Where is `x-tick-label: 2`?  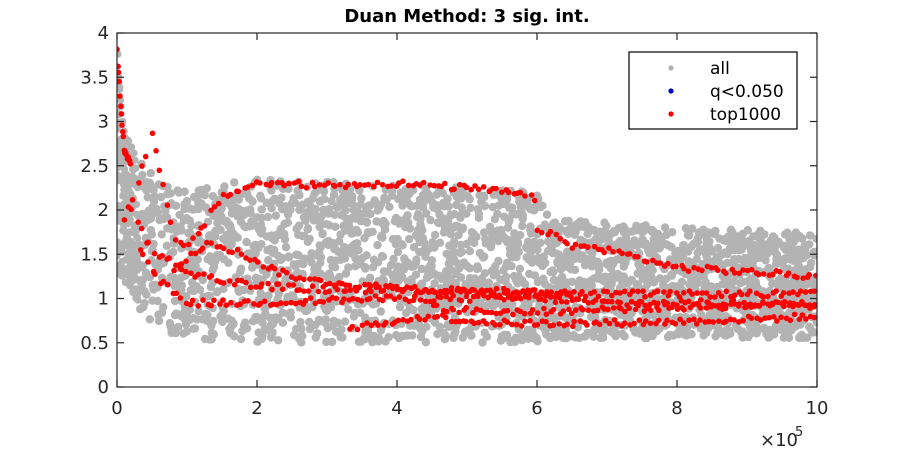
x-tick-label: 2 is located at coordinates (256, 408).